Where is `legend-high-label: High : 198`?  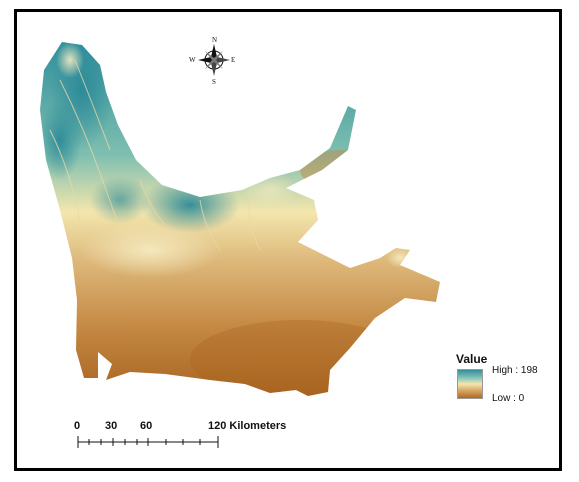 legend-high-label: High : 198 is located at coordinates (515, 370).